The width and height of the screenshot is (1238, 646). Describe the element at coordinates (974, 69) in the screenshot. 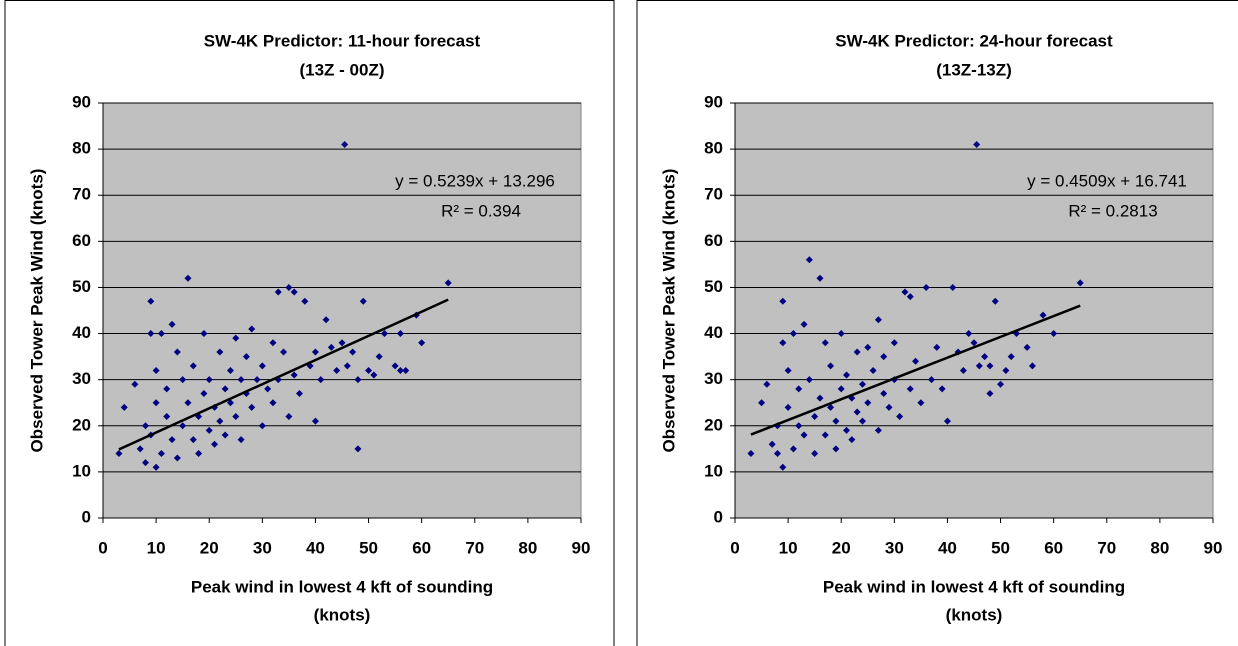

I see `chart-title: (13Z-13Z)` at that location.